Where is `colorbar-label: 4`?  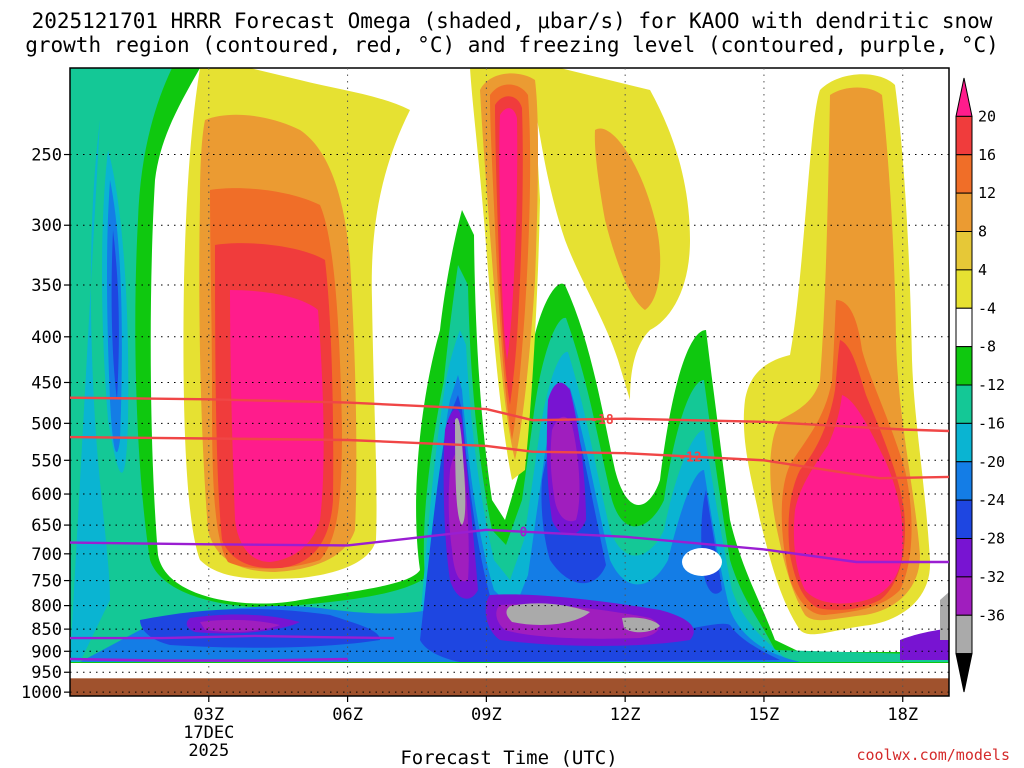 colorbar-label: 4 is located at coordinates (982, 270).